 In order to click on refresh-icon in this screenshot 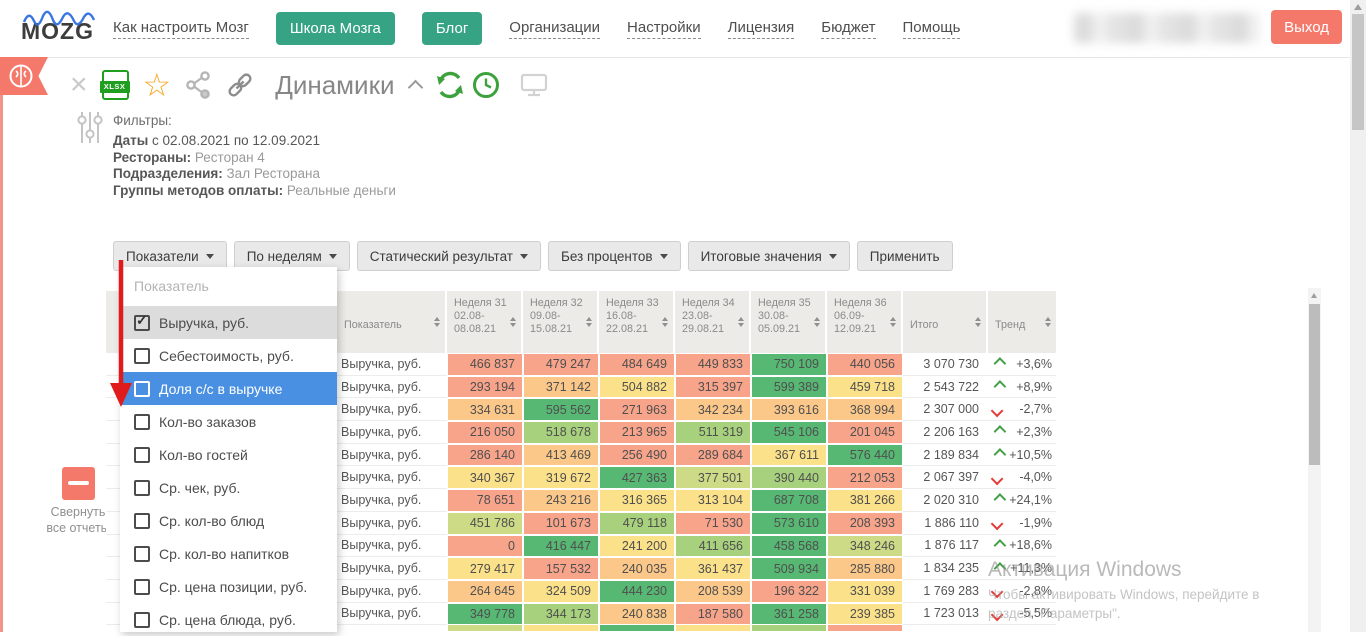, I will do `click(450, 85)`.